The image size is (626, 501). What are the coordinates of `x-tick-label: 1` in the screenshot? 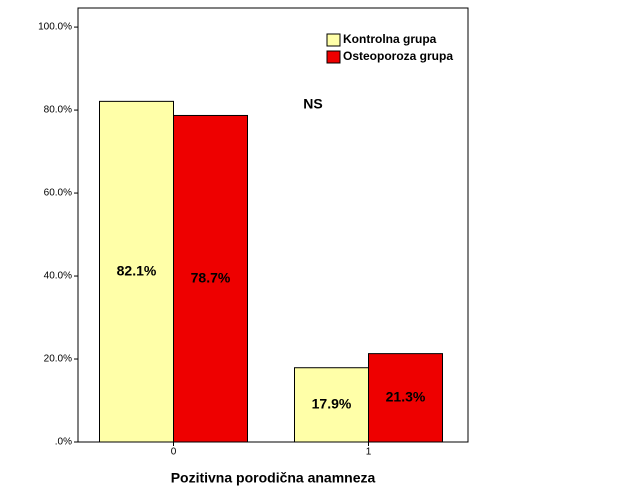 It's located at (369, 452).